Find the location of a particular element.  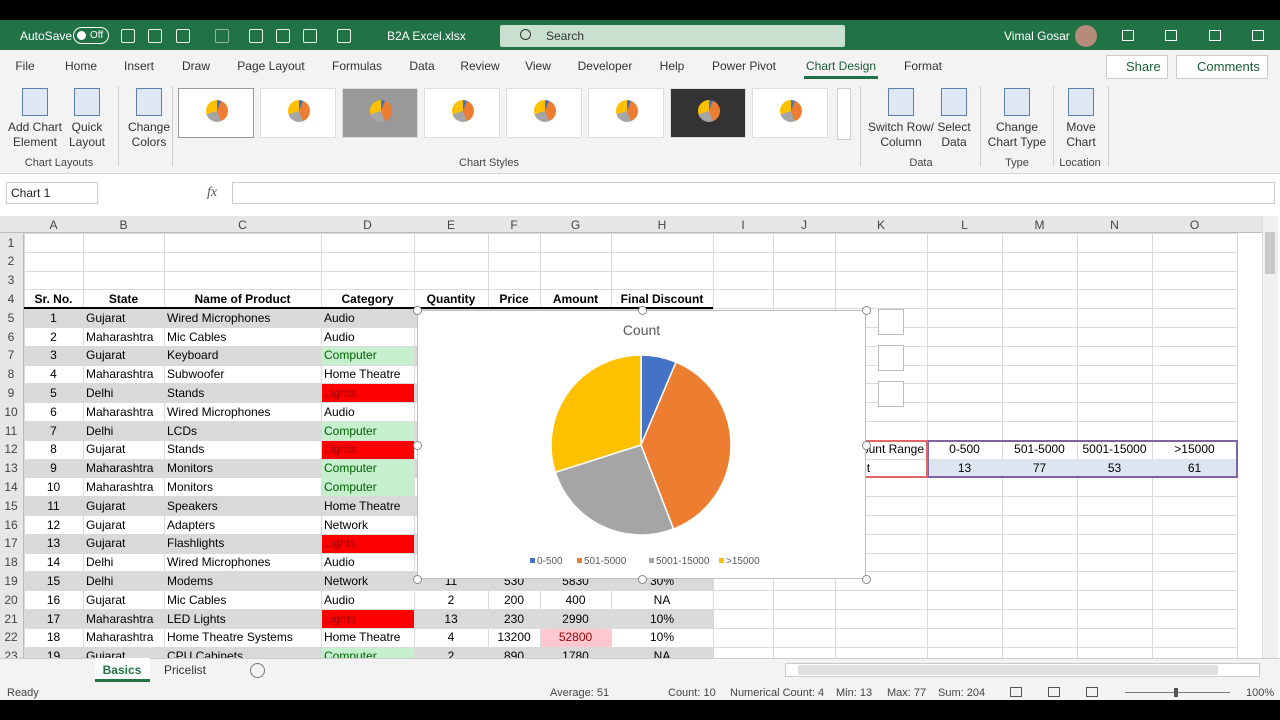

row-header: 15 is located at coordinates (11, 505).